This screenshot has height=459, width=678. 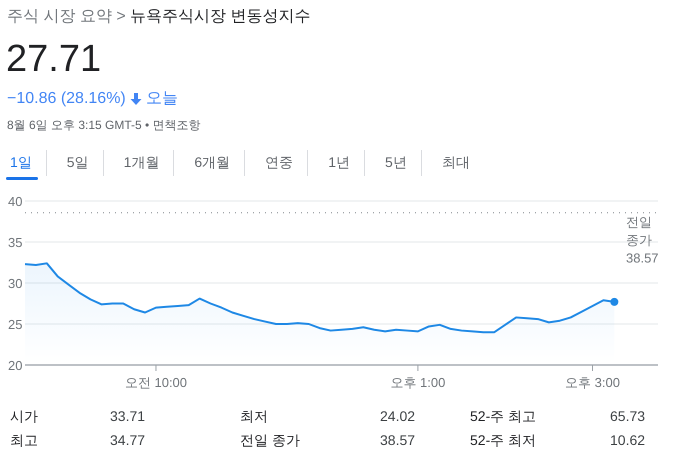 What do you see at coordinates (128, 441) in the screenshot?
I see `text: 34.77` at bounding box center [128, 441].